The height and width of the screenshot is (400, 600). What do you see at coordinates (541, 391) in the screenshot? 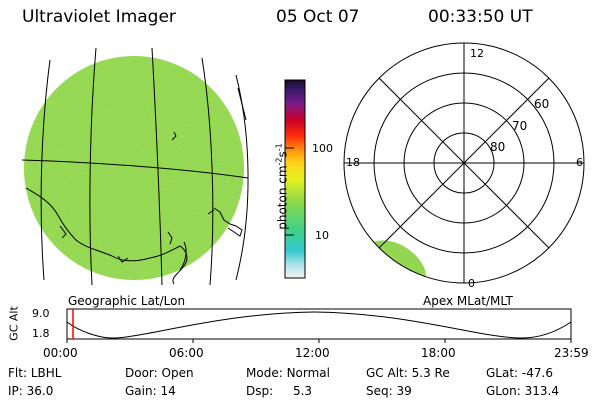
I see `glon-value: 313.4` at bounding box center [541, 391].